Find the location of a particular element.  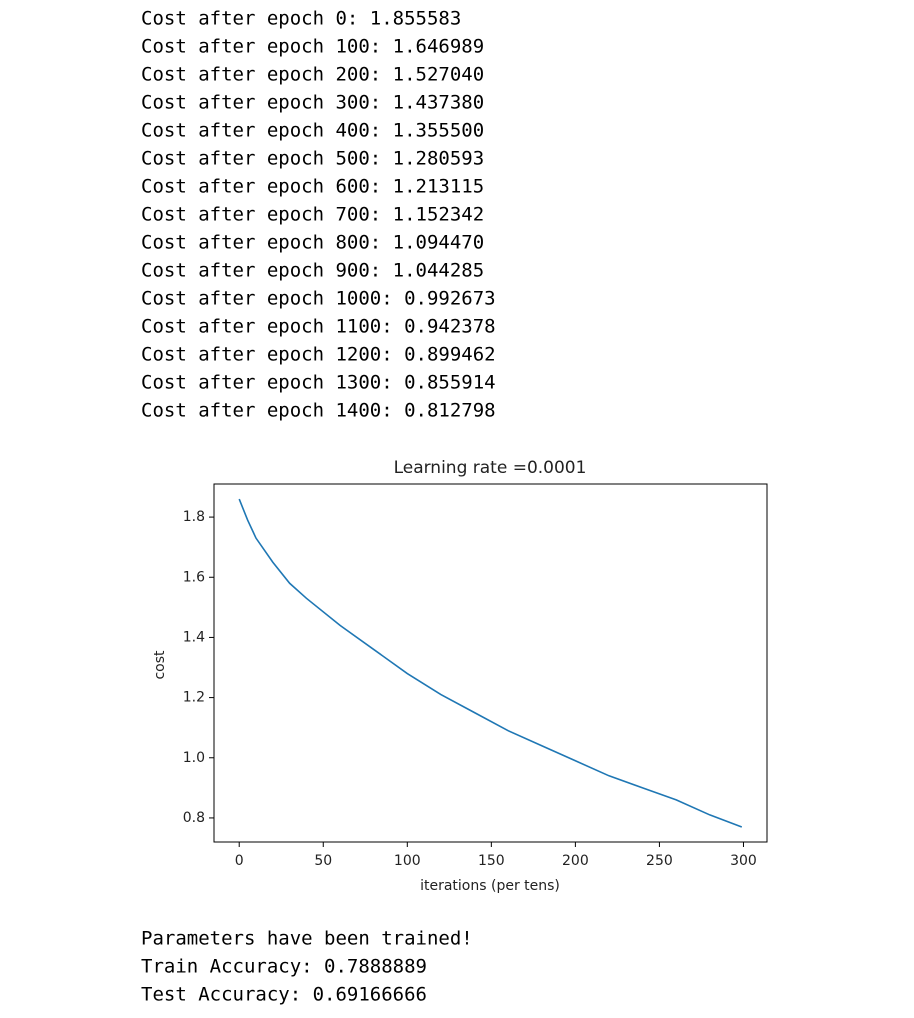

y-tick-label: 1.4 is located at coordinates (194, 637).